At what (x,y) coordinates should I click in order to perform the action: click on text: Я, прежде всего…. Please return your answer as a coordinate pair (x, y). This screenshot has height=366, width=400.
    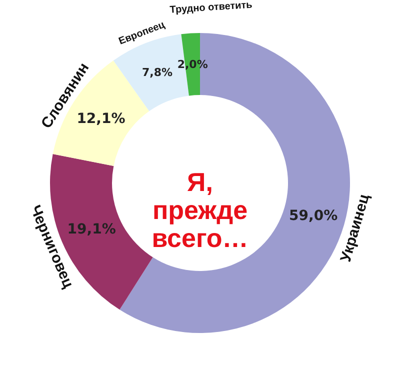
    Looking at the image, I should click on (200, 210).